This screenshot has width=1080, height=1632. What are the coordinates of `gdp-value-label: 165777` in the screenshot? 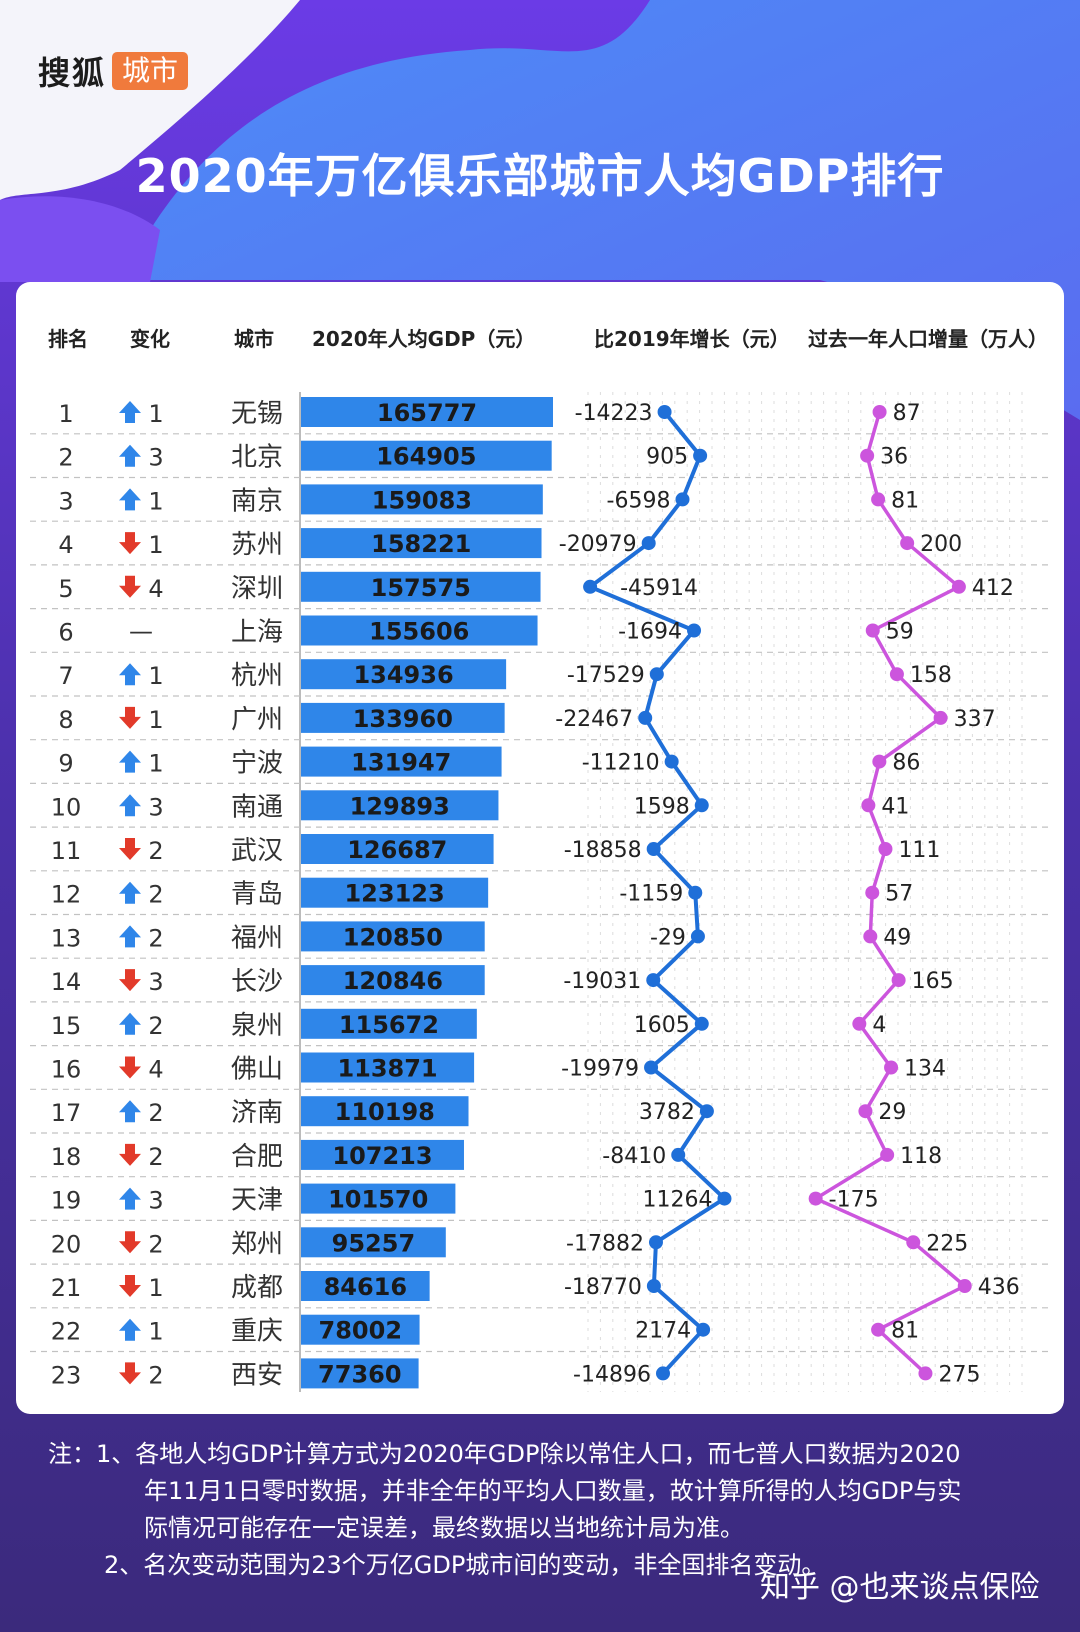 It's located at (427, 413).